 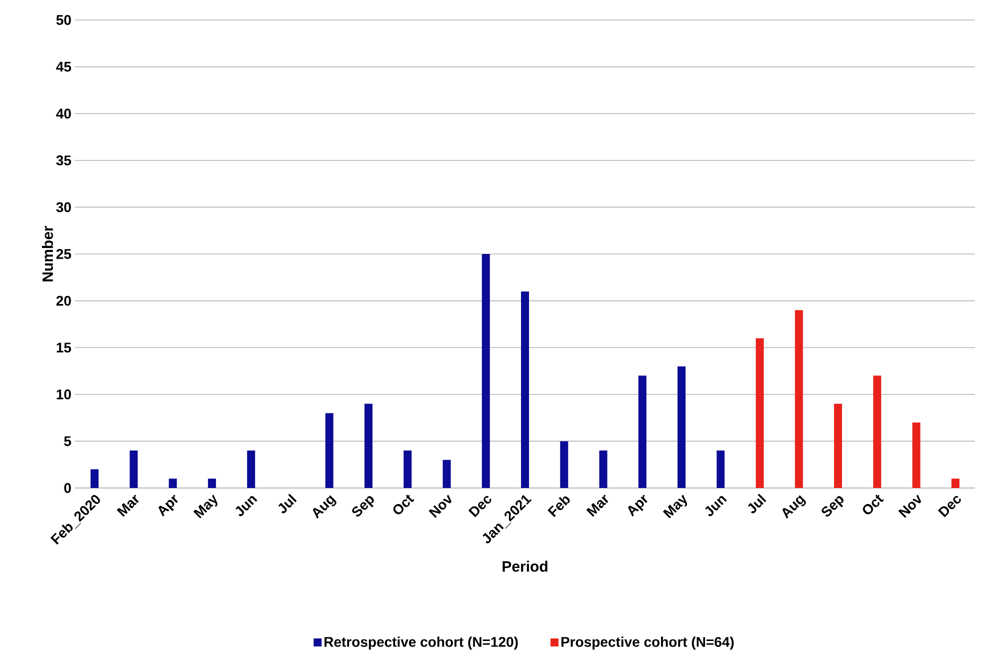 I want to click on legend-label: Retrospective cohort (N=120), so click(x=421, y=643).